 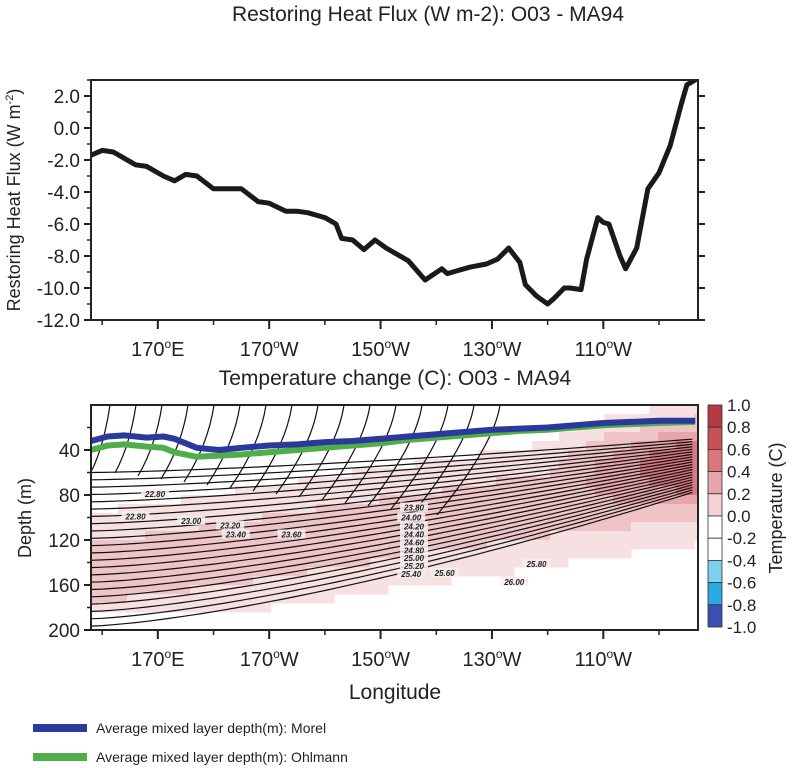 What do you see at coordinates (739, 449) in the screenshot?
I see `colorbar-tick-label: 0.6` at bounding box center [739, 449].